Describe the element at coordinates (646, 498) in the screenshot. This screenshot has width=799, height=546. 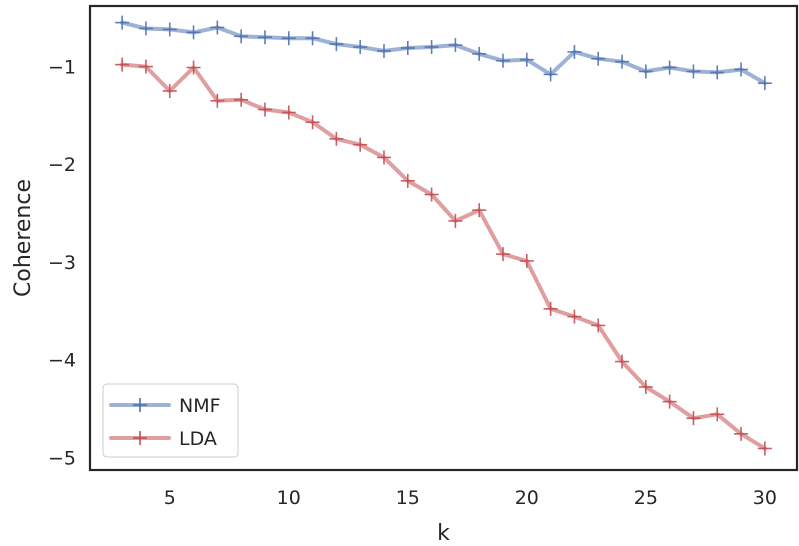
I see `x-tick-label: 25` at that location.